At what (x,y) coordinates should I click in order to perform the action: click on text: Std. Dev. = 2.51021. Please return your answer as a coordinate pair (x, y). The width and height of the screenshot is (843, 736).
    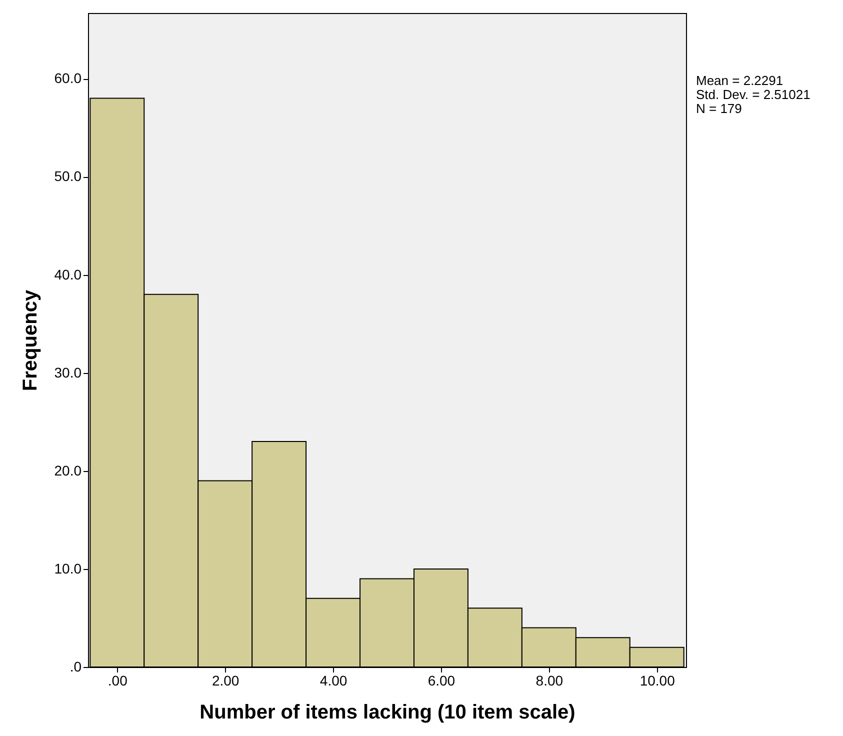
    Looking at the image, I should click on (753, 94).